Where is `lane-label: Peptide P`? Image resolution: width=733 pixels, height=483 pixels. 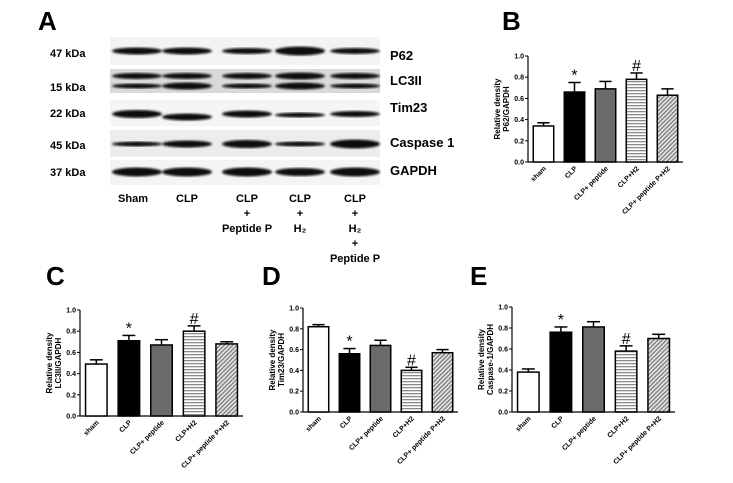 lane-label: Peptide P is located at coordinates (247, 229).